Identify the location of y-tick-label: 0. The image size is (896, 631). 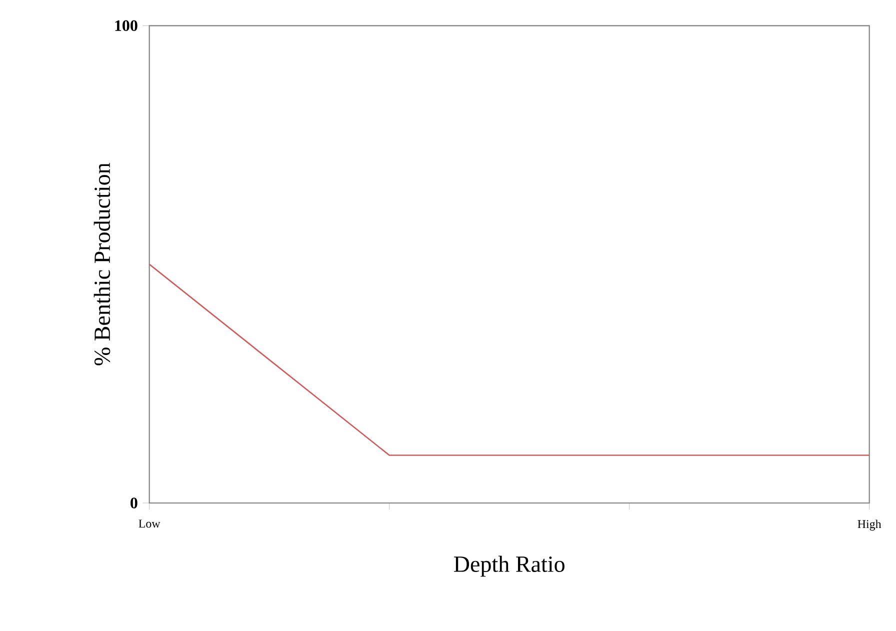
(134, 503).